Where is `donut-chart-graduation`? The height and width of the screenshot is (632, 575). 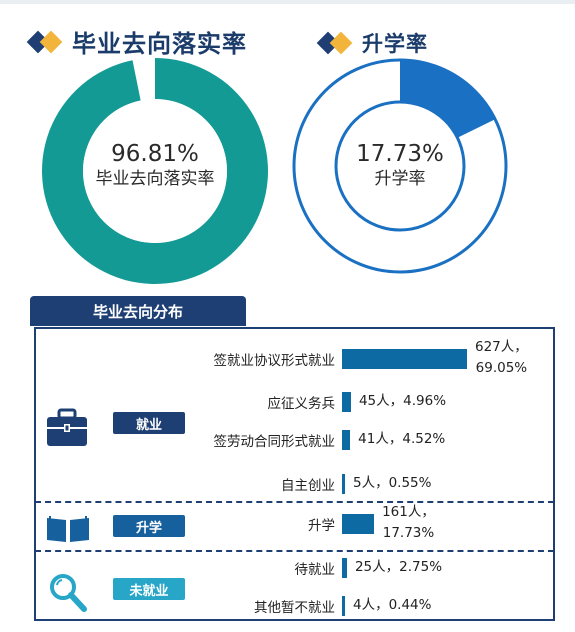
donut-chart-graduation is located at coordinates (155, 171).